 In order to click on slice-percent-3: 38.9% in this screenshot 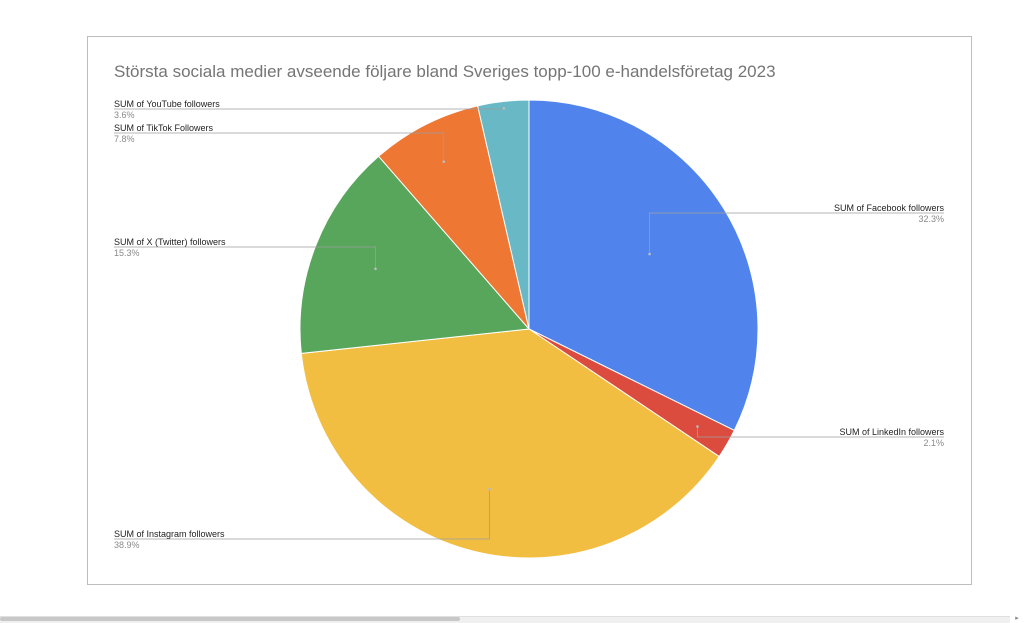, I will do `click(127, 545)`.